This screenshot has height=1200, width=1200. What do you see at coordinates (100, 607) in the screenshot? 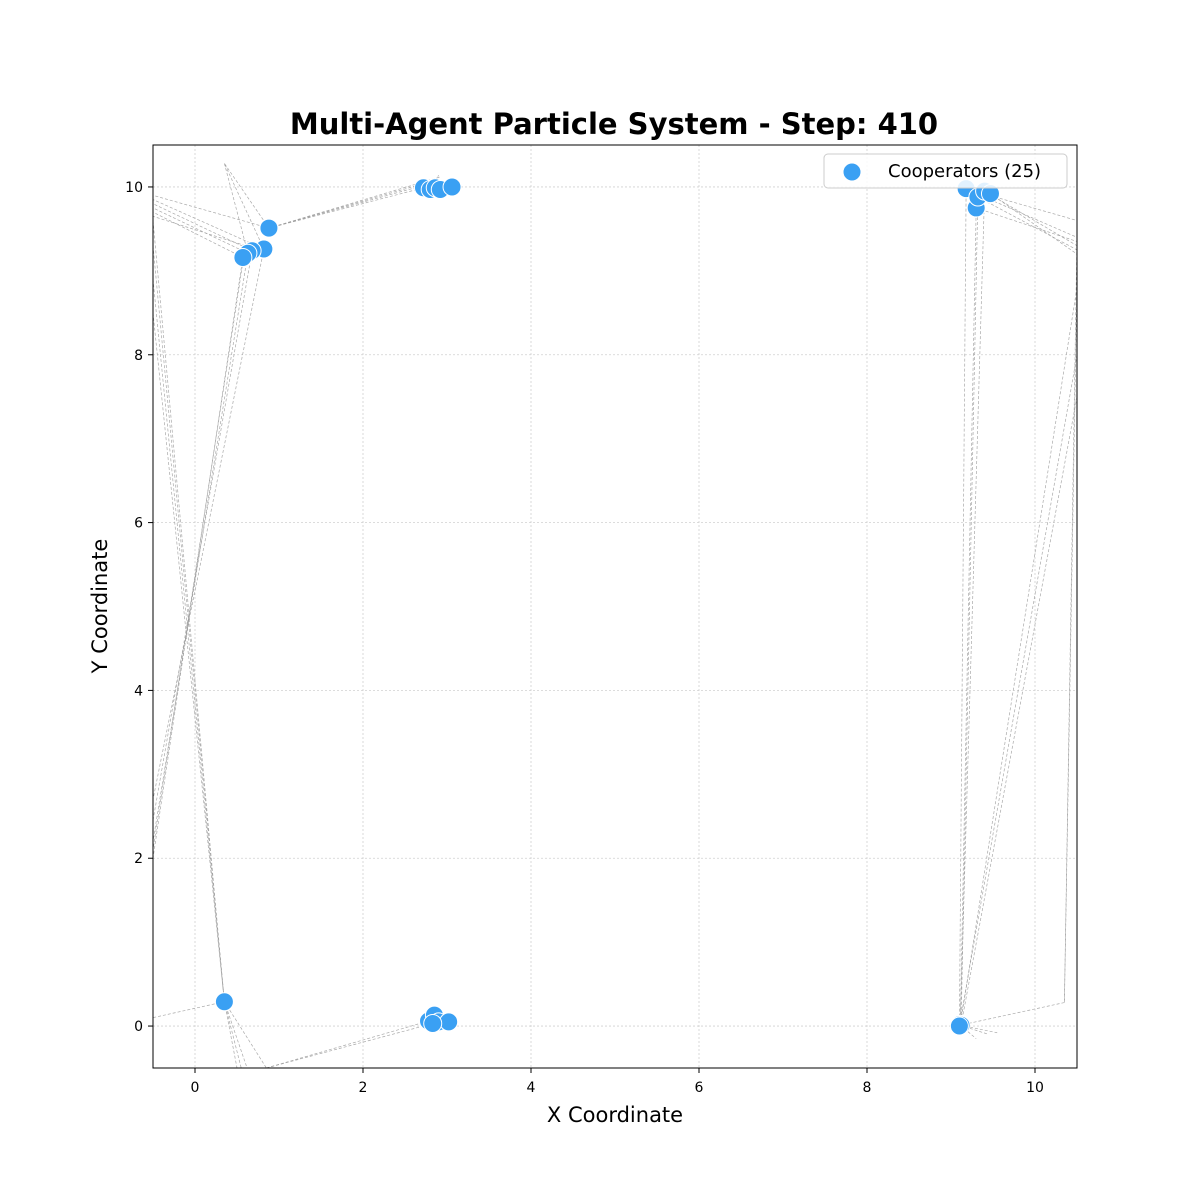
I see `y-axis-label: Y Coordinate` at bounding box center [100, 607].